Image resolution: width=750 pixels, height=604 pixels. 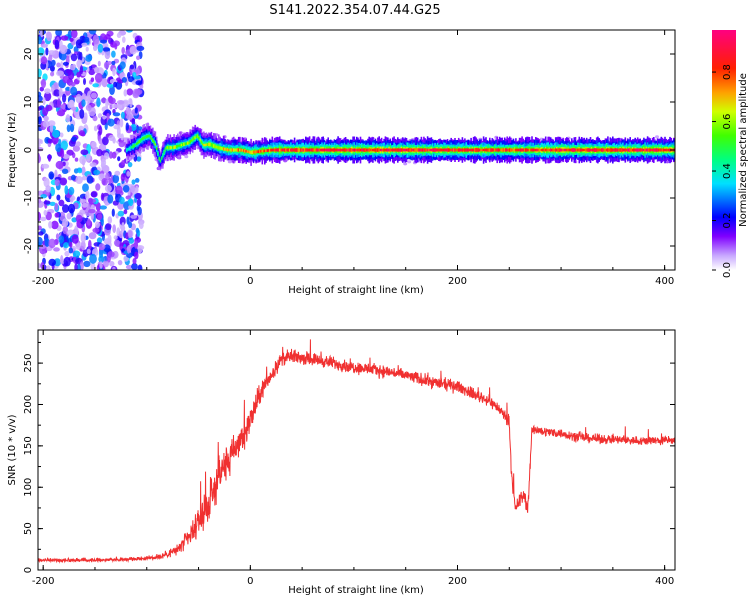 I want to click on y-tick-label: 0, so click(x=28, y=570).